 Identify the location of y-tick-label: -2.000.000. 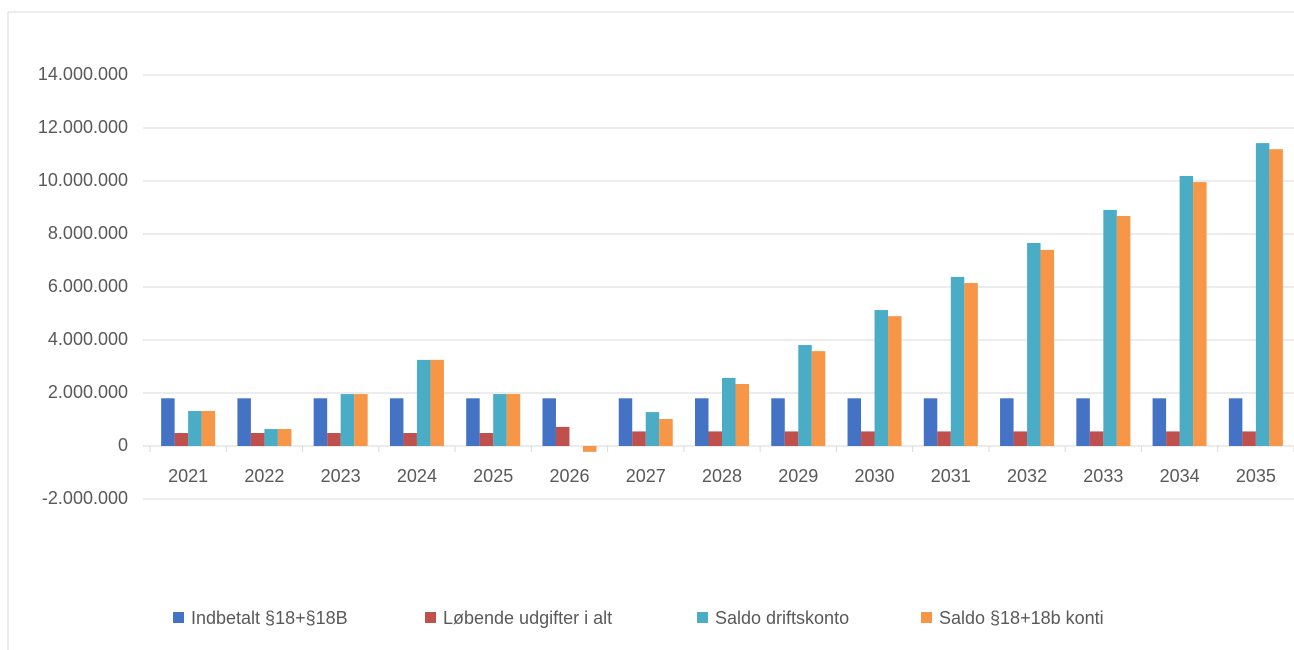
(85, 498).